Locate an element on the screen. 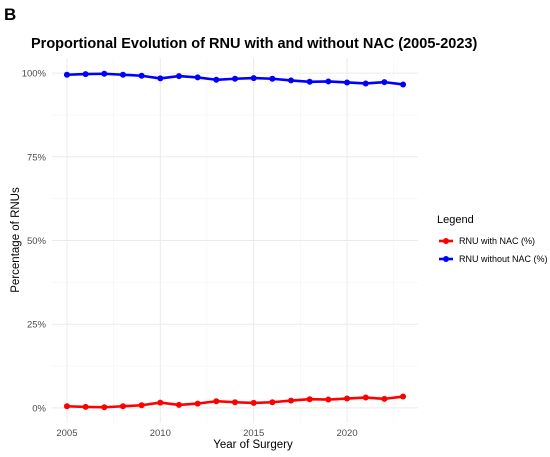 The width and height of the screenshot is (550, 457). series-rnu-with-nac is located at coordinates (235, 402).